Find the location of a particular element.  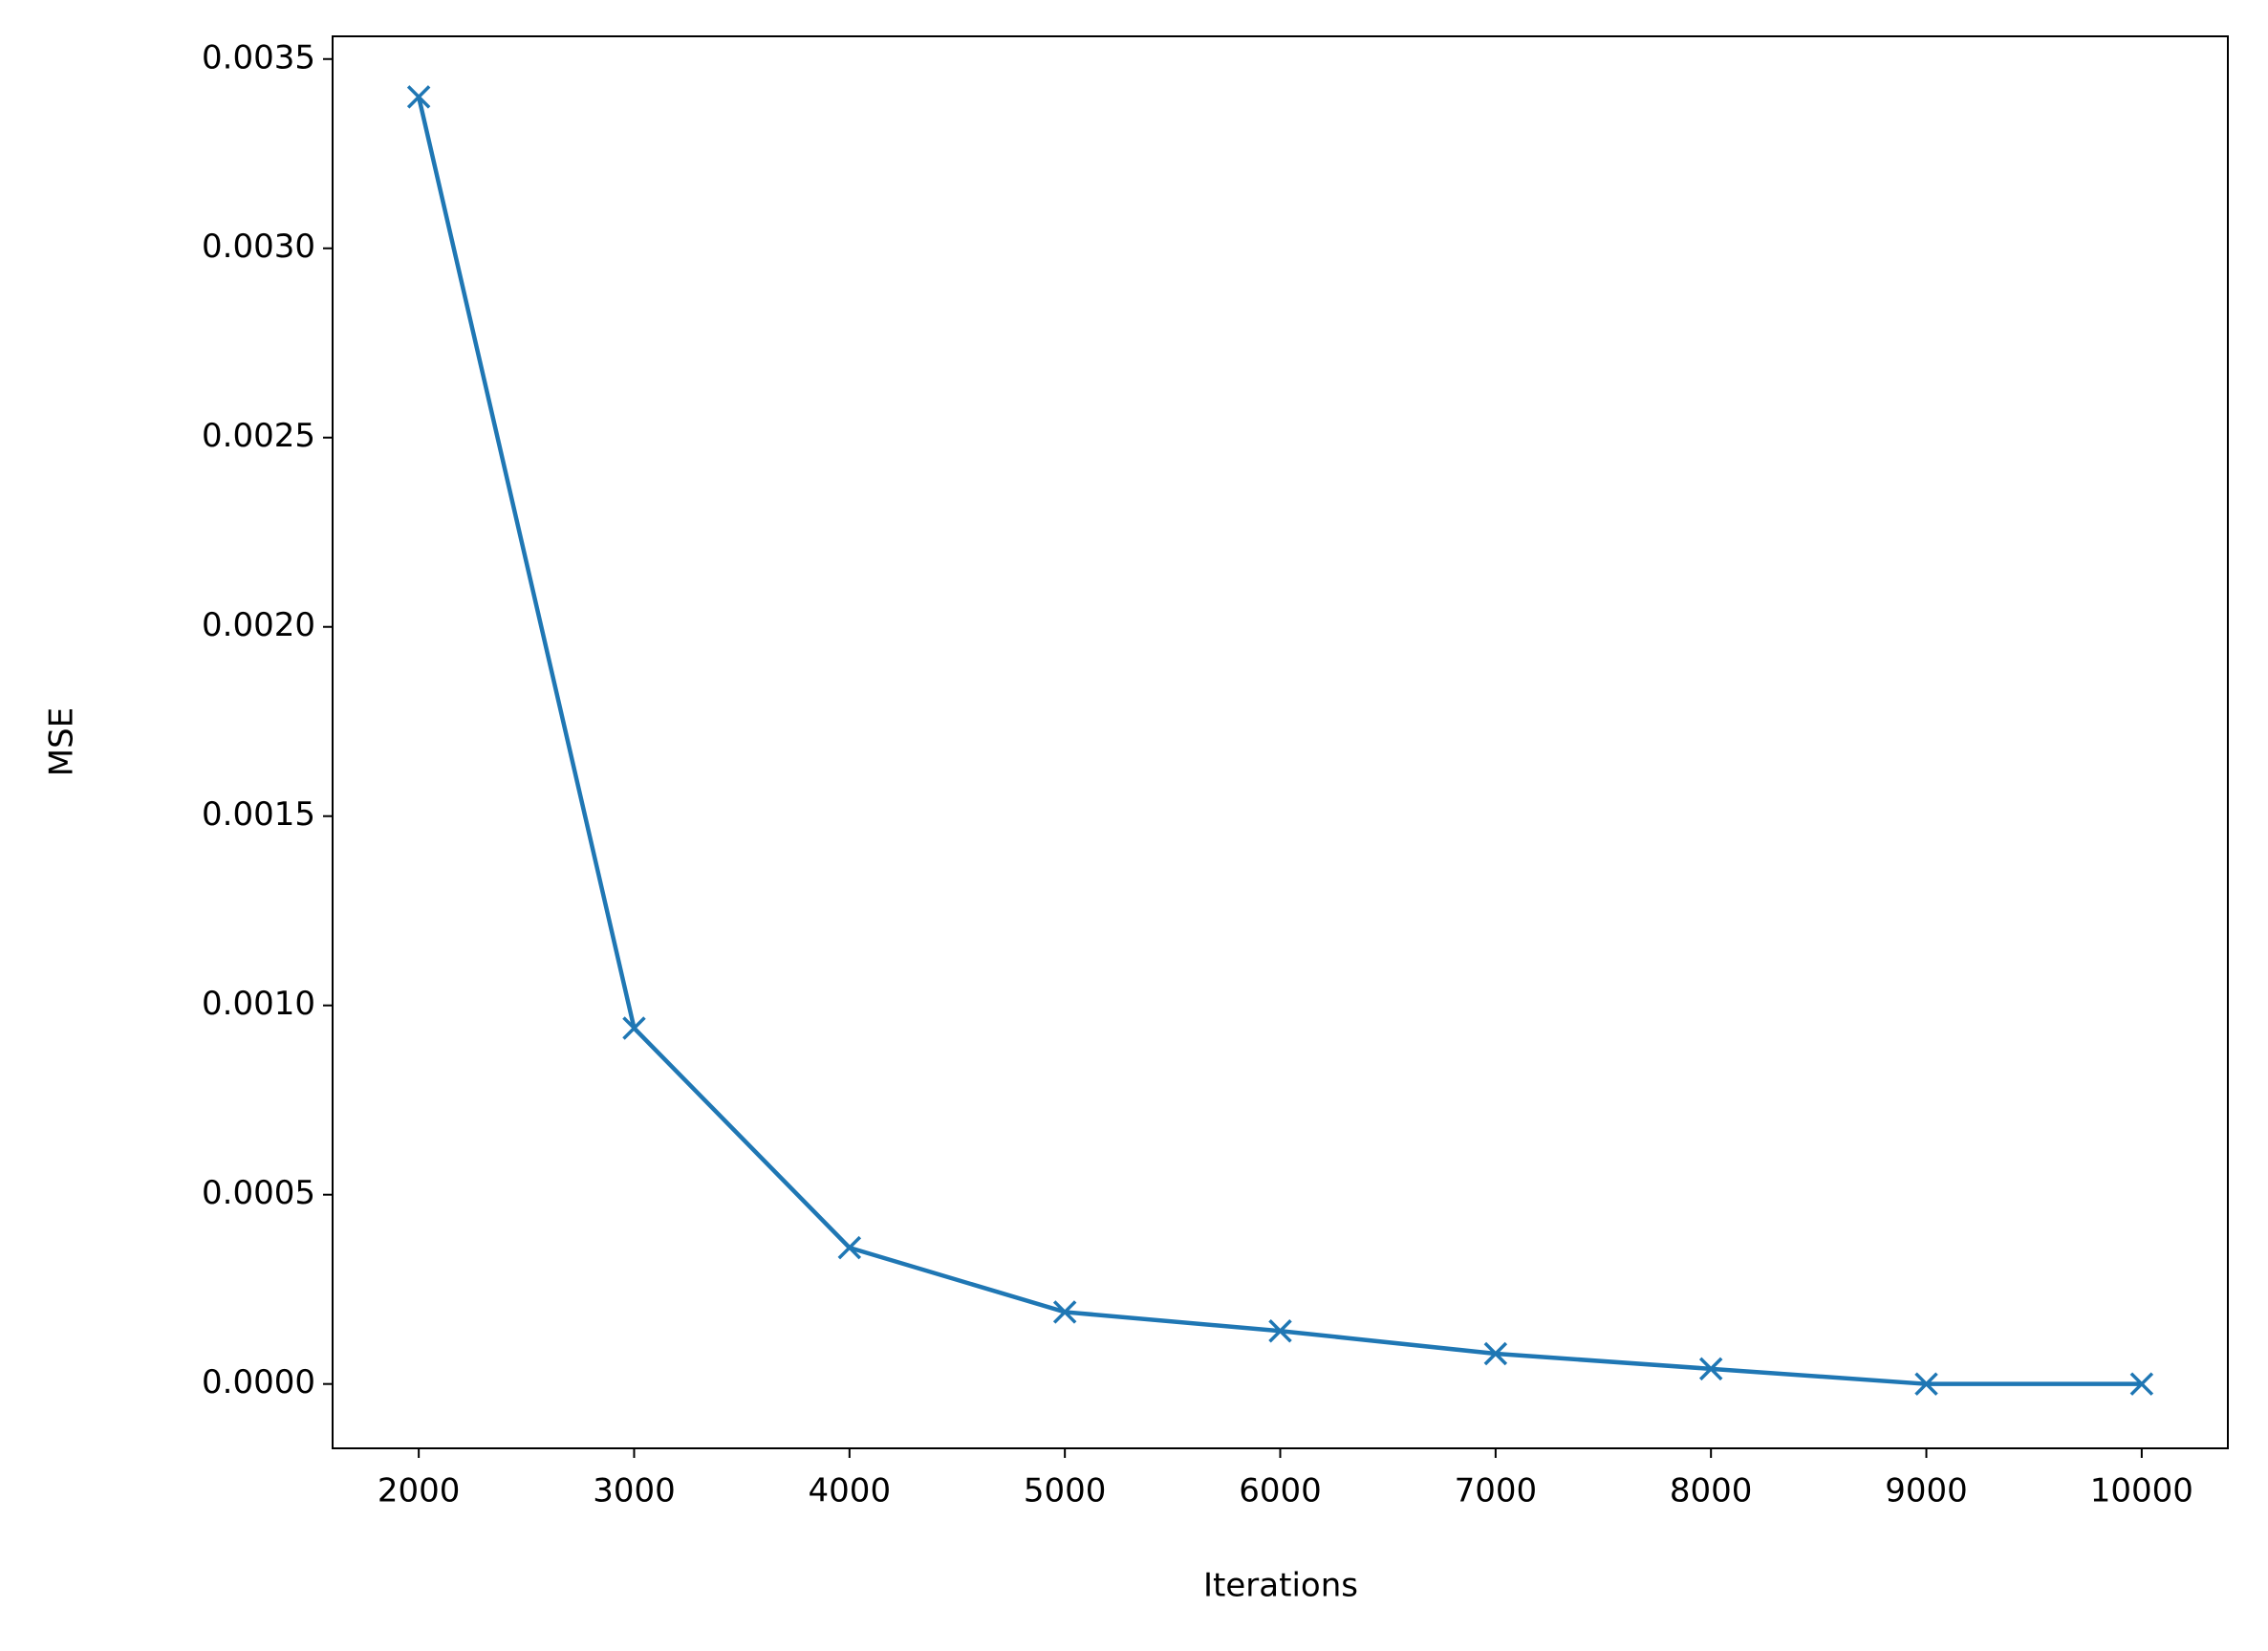

x-tick-label: 8000 is located at coordinates (1711, 1491).